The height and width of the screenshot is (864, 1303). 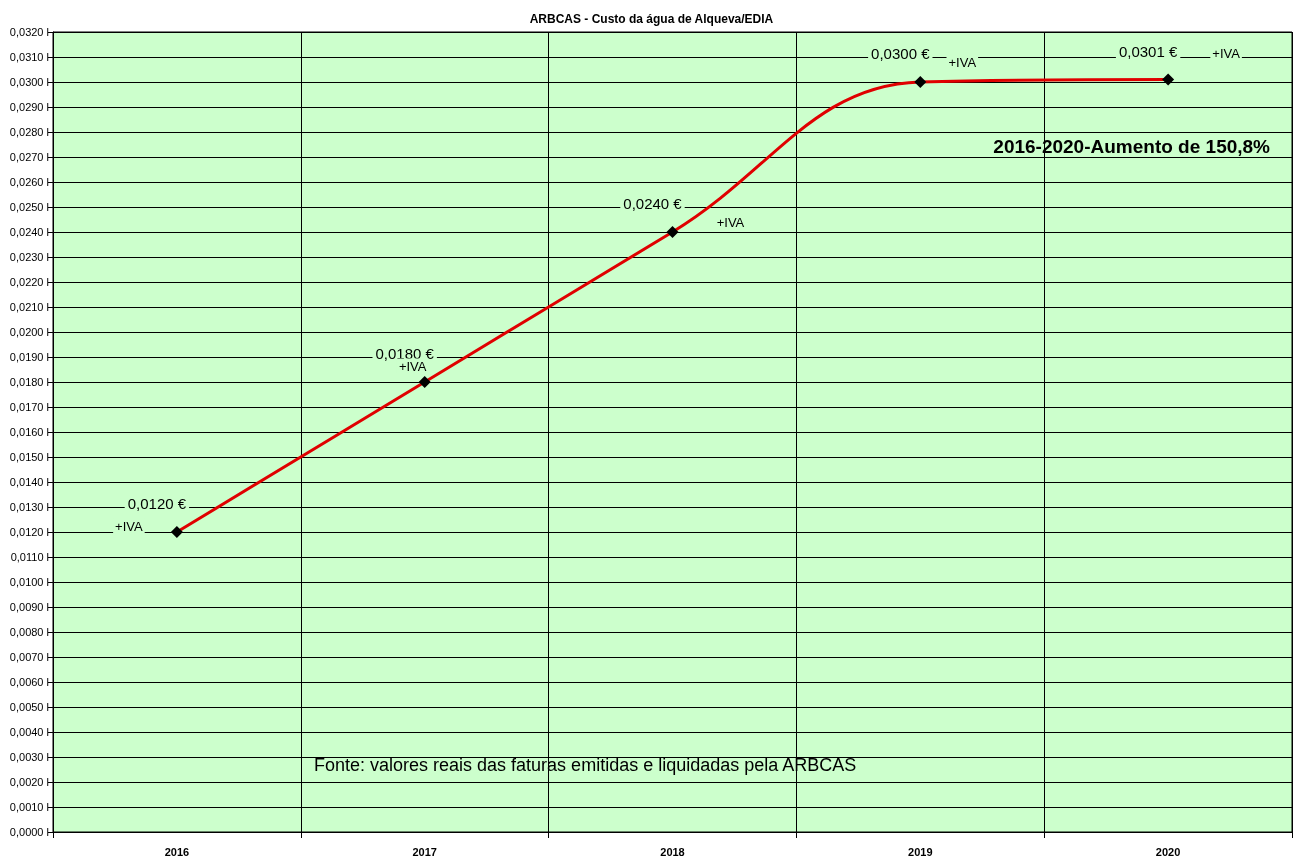 I want to click on y-tick-label: 0,0120 l, so click(x=29, y=532).